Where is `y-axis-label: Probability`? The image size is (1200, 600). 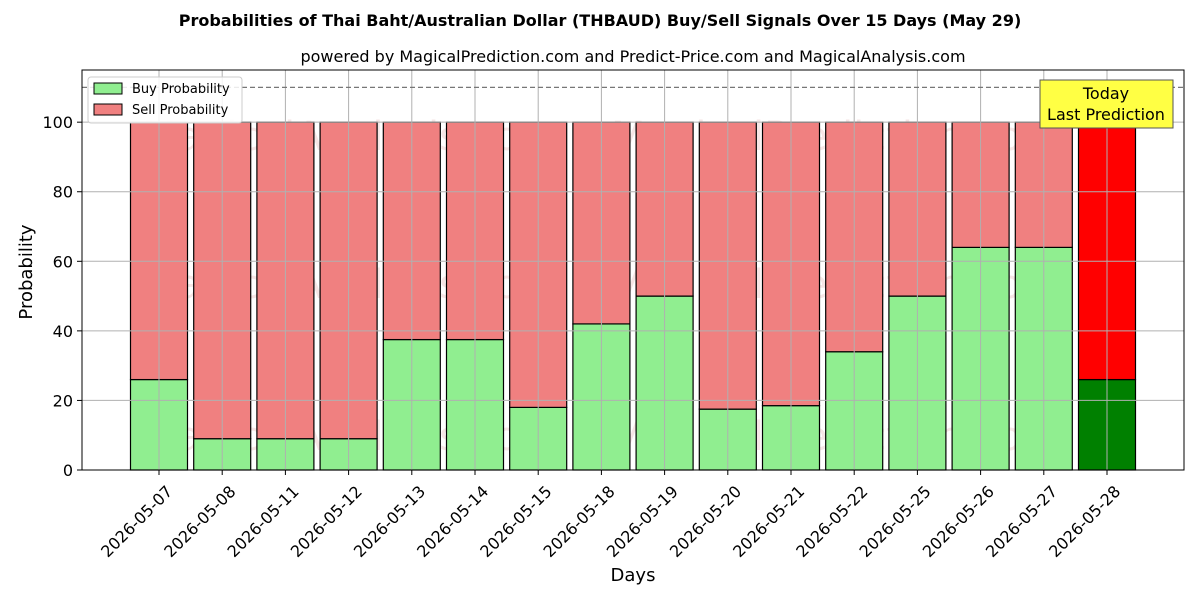
y-axis-label: Probability is located at coordinates (26, 271).